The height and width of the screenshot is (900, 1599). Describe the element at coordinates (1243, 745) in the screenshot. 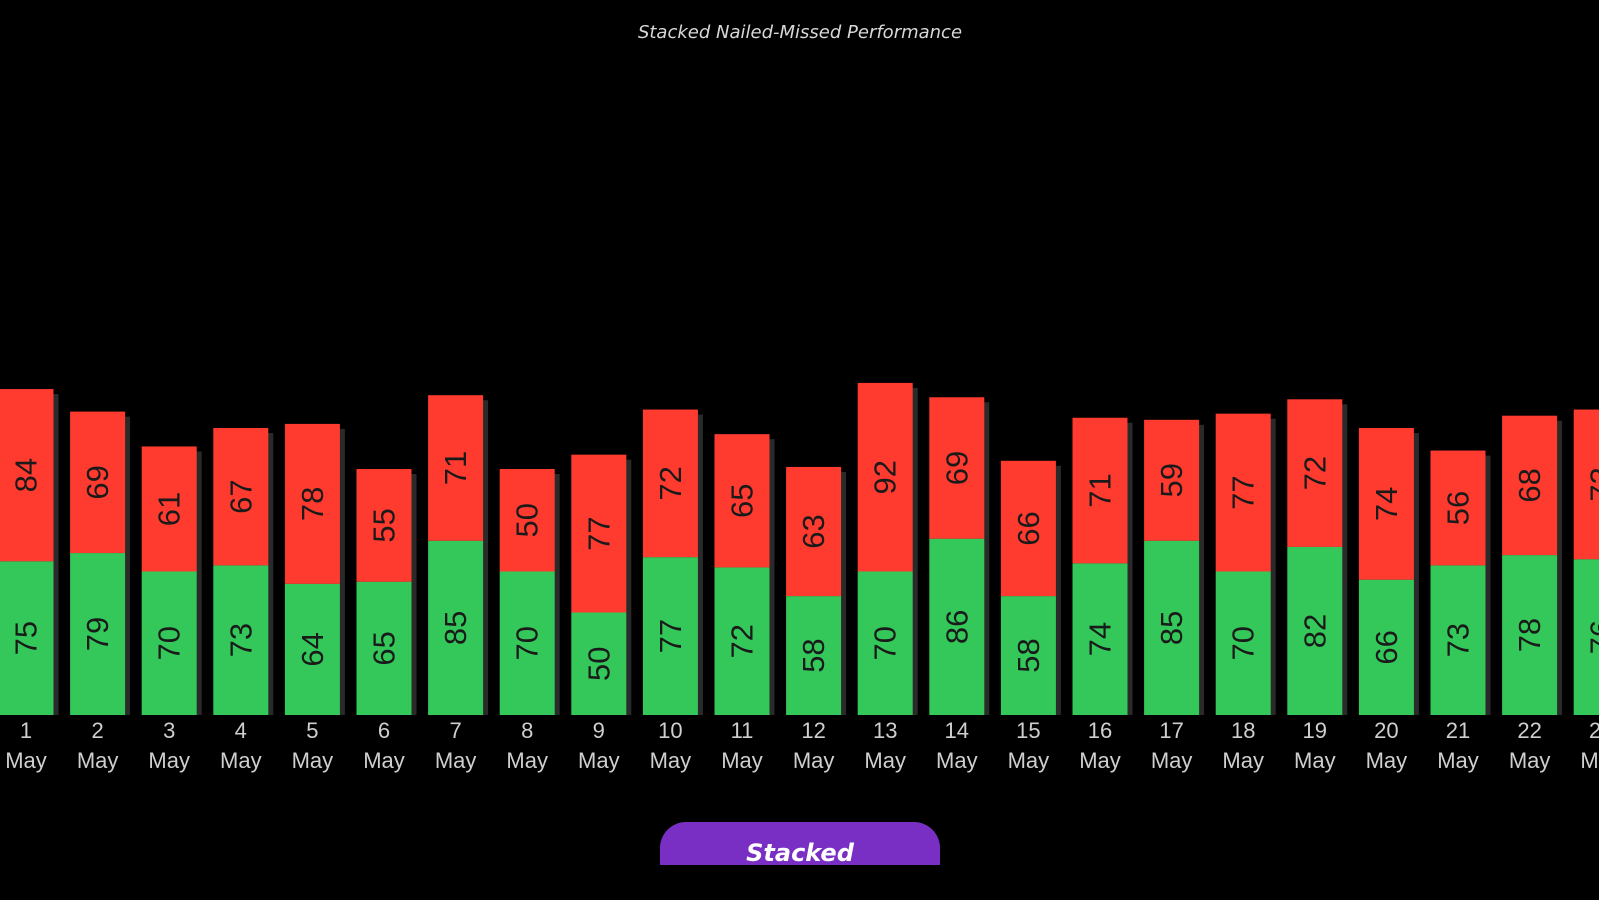

I see `x-tick-label: 18 May` at that location.